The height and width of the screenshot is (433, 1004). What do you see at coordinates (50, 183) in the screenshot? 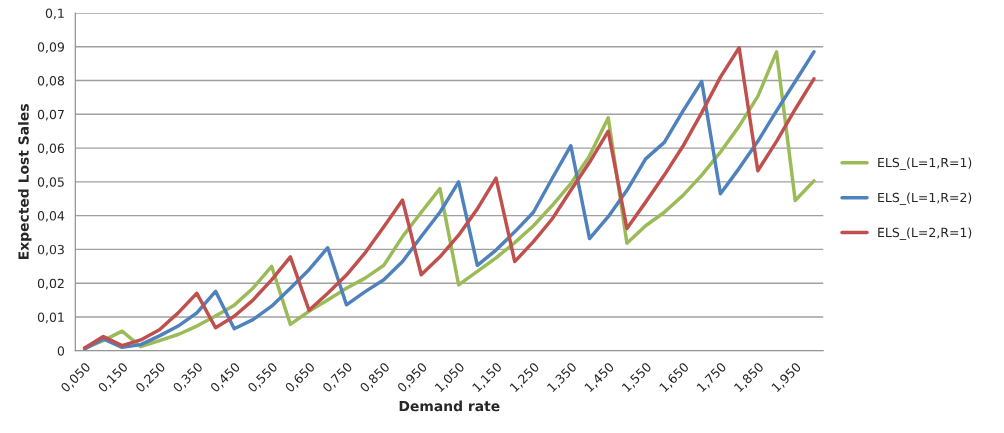
I see `y-tick-label: 0,05` at bounding box center [50, 183].